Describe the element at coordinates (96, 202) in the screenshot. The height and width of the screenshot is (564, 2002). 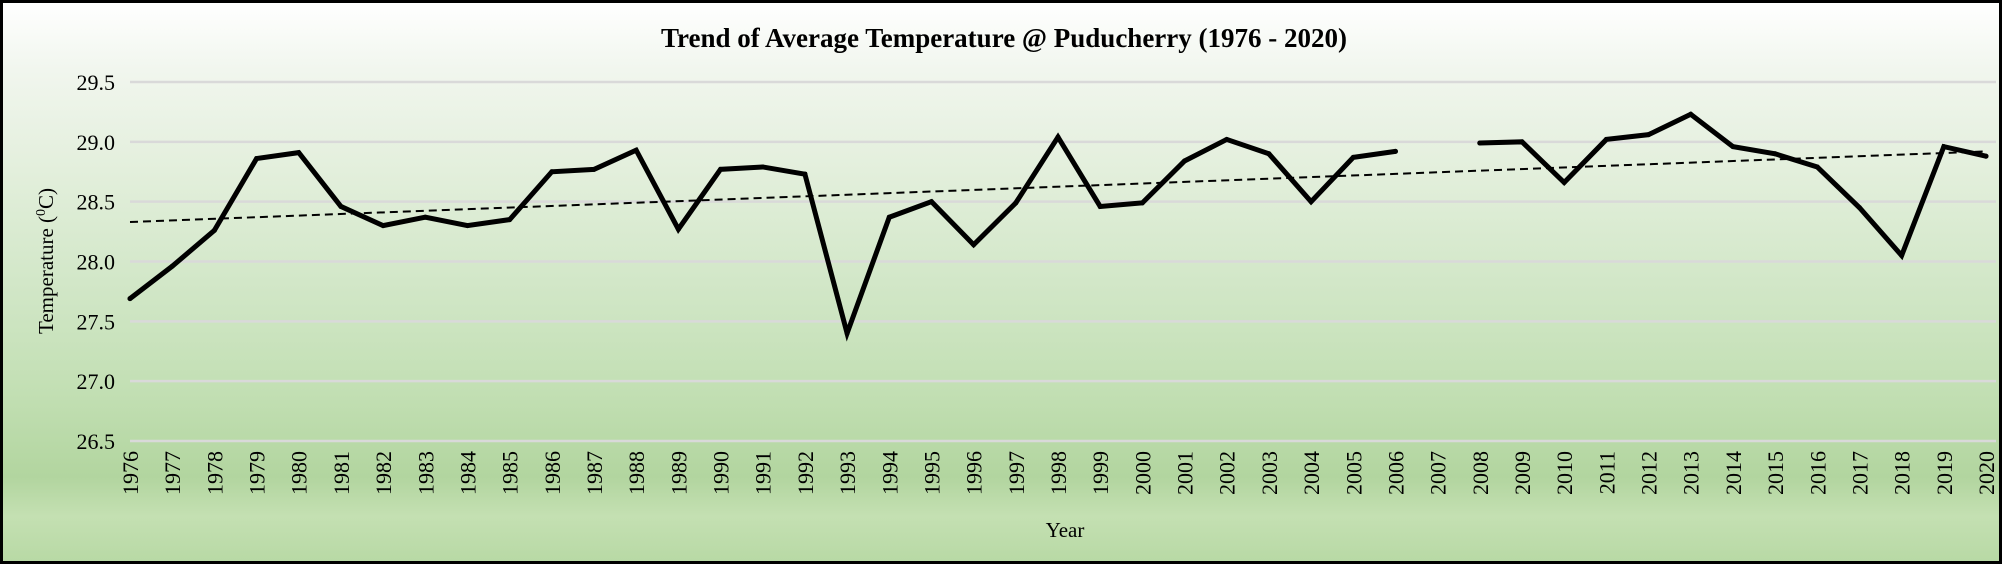
I see `y-tick-label: 28.5` at that location.